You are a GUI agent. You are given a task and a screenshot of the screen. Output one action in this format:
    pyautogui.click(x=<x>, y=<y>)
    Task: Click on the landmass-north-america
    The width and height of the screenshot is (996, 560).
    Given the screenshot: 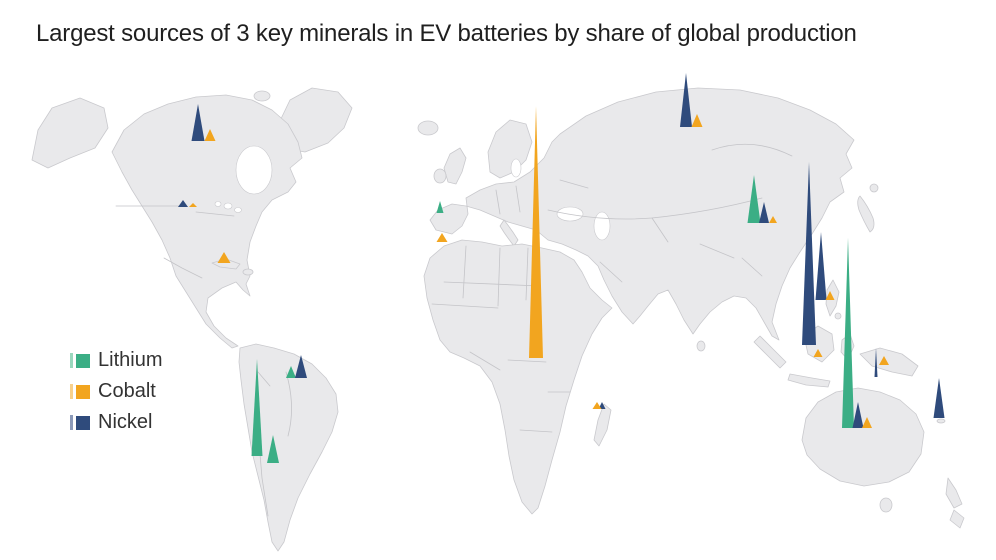 What is the action you would take?
    pyautogui.click(x=207, y=221)
    